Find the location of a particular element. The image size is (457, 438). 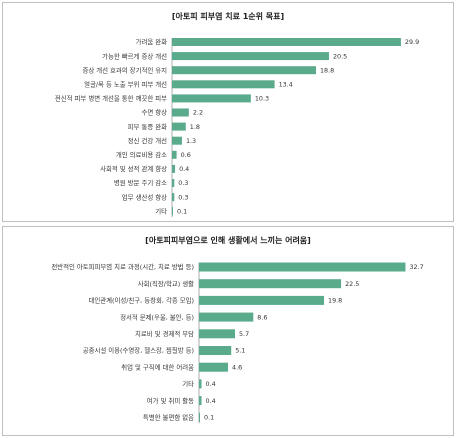

category-label: 취업 및 구직에 대한 어려움 is located at coordinates (157, 366).